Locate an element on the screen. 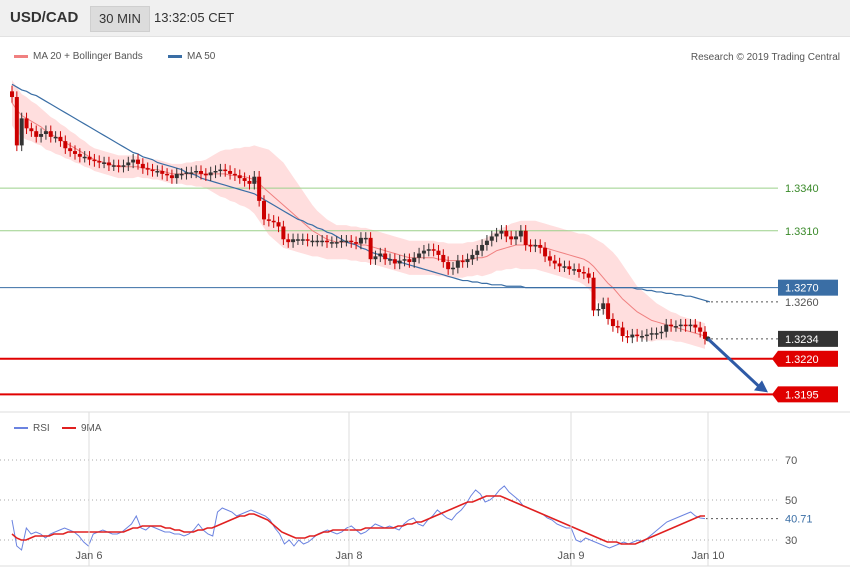  rsi-current-label: 40.71 is located at coordinates (799, 520).